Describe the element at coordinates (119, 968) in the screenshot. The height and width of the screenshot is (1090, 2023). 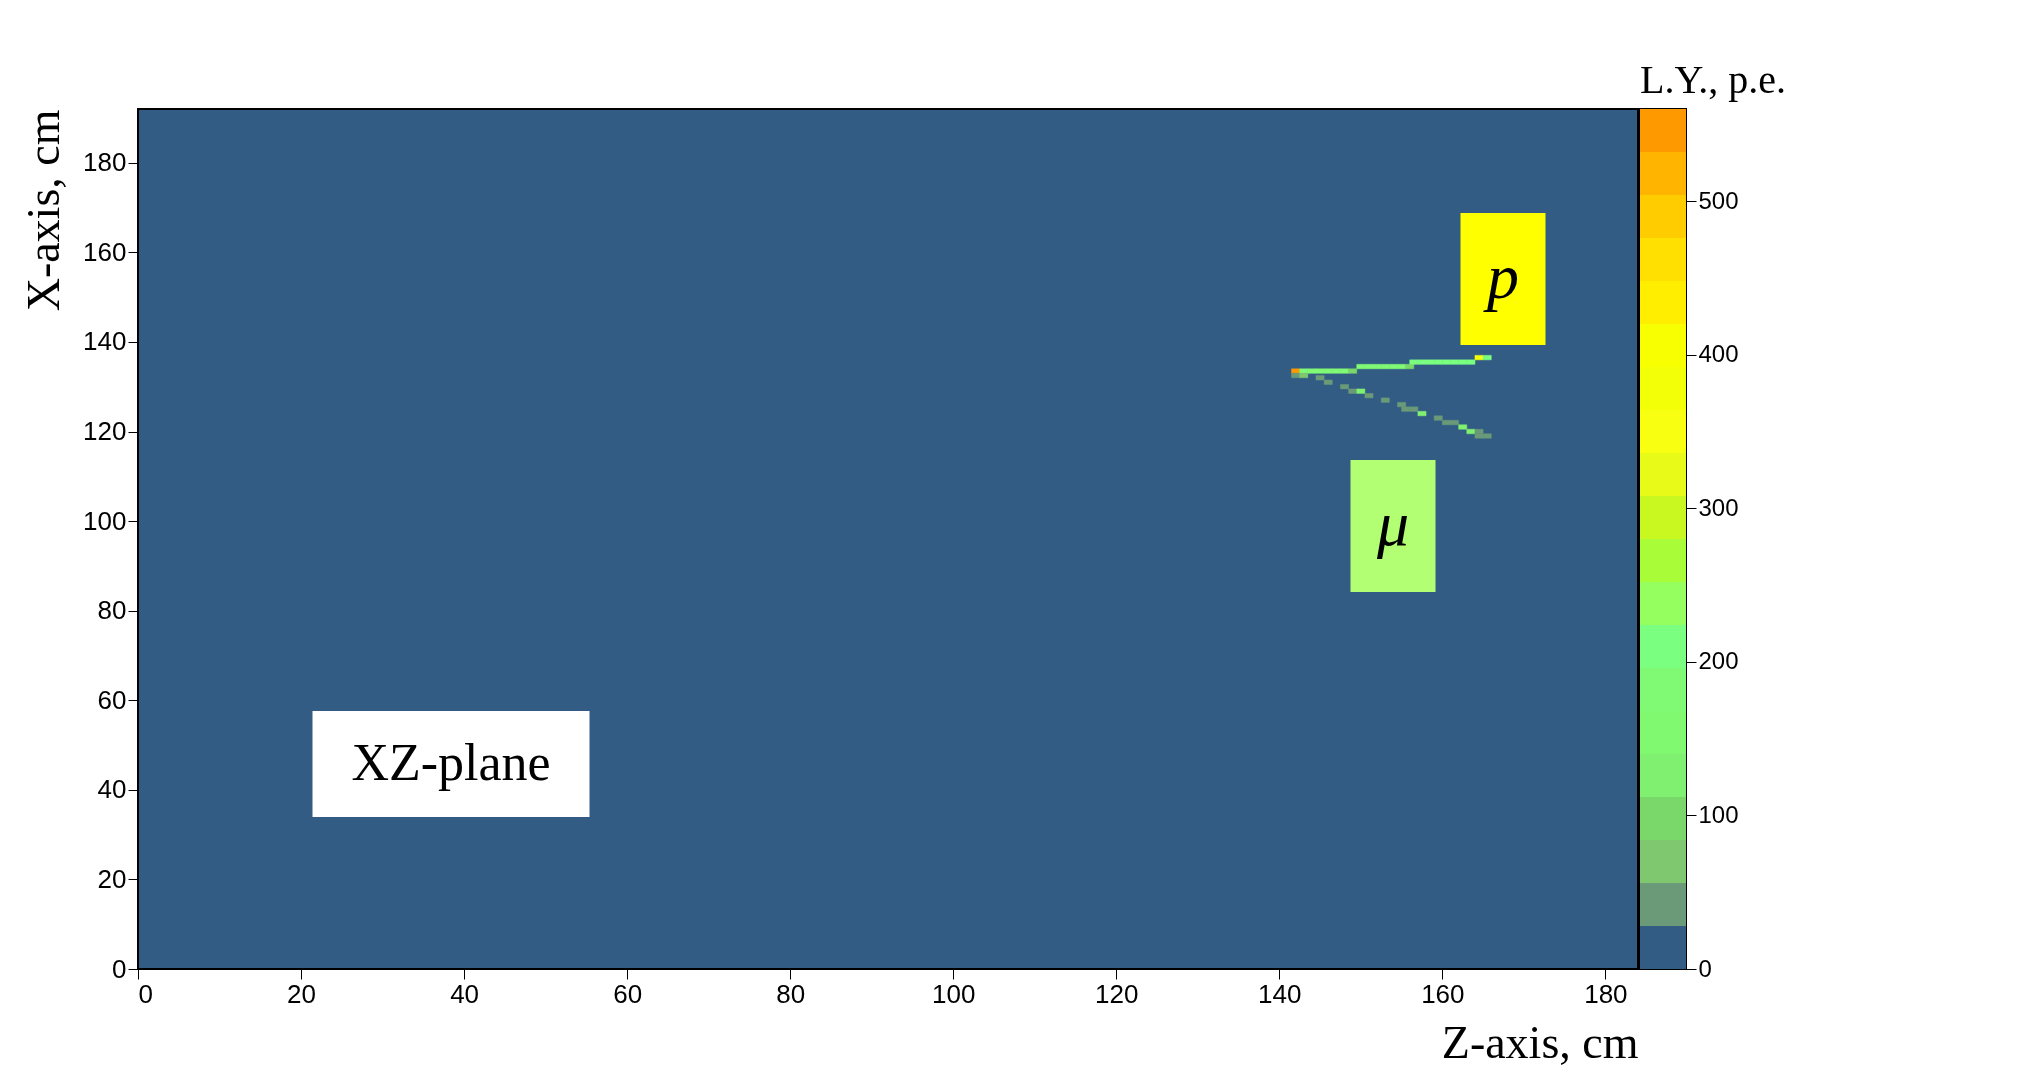
I see `y-tick-label: 0` at that location.